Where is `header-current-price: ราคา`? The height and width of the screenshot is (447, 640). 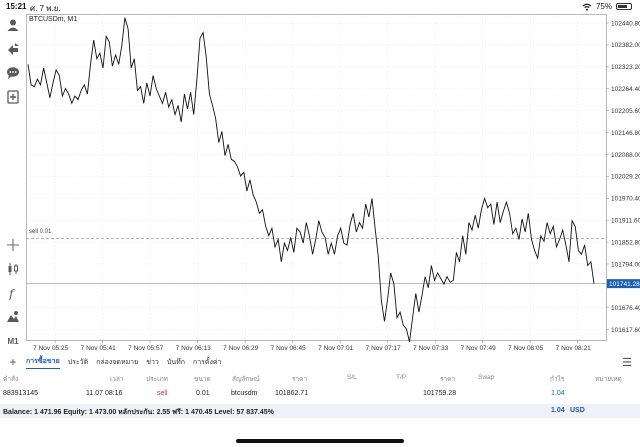 header-current-price: ราคา is located at coordinates (448, 379).